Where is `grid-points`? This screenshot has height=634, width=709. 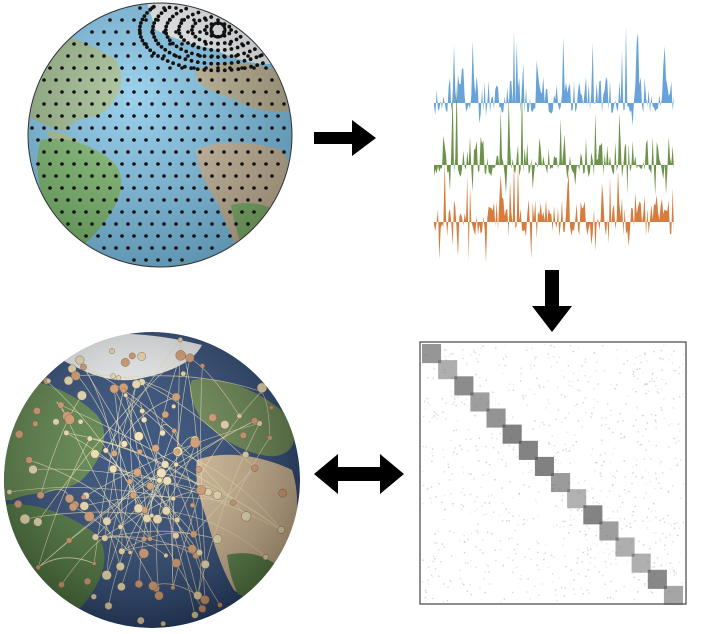
grid-points is located at coordinates (158, 133).